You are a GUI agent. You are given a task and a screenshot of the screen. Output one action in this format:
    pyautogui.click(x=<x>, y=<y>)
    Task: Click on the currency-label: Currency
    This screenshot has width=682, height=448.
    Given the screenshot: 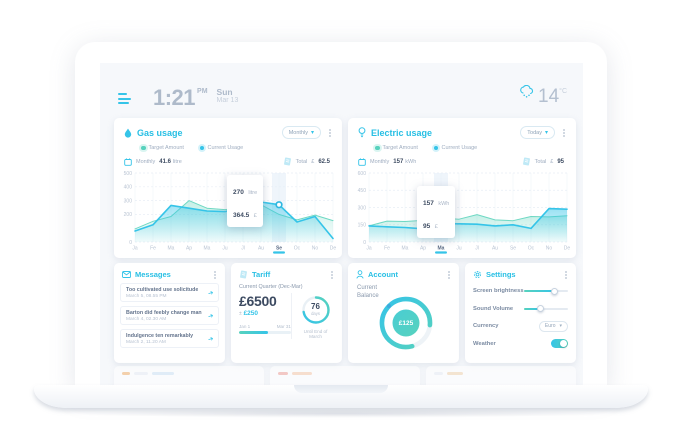 What is the action you would take?
    pyautogui.click(x=486, y=326)
    